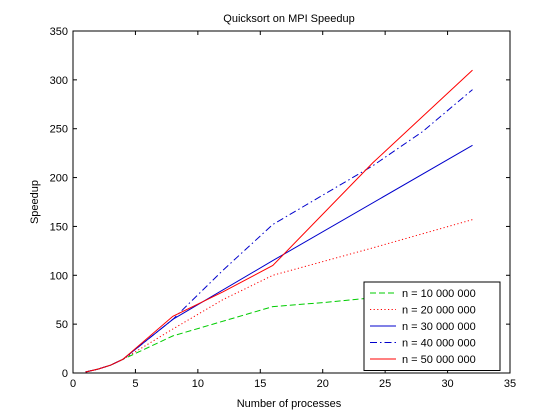 The image size is (560, 420). What do you see at coordinates (59, 81) in the screenshot?
I see `y-tick-label: 300` at bounding box center [59, 81].